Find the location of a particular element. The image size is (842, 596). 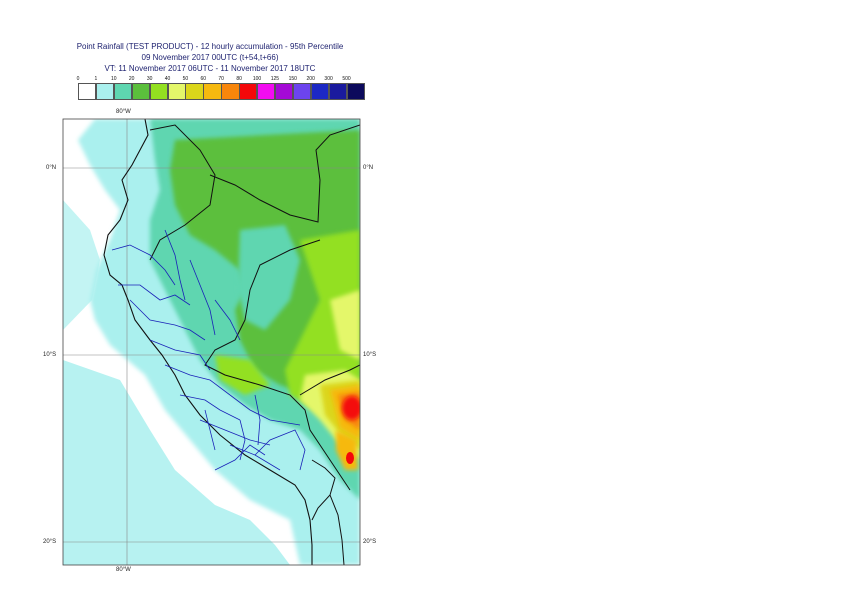

regional-borders is located at coordinates (208, 350).